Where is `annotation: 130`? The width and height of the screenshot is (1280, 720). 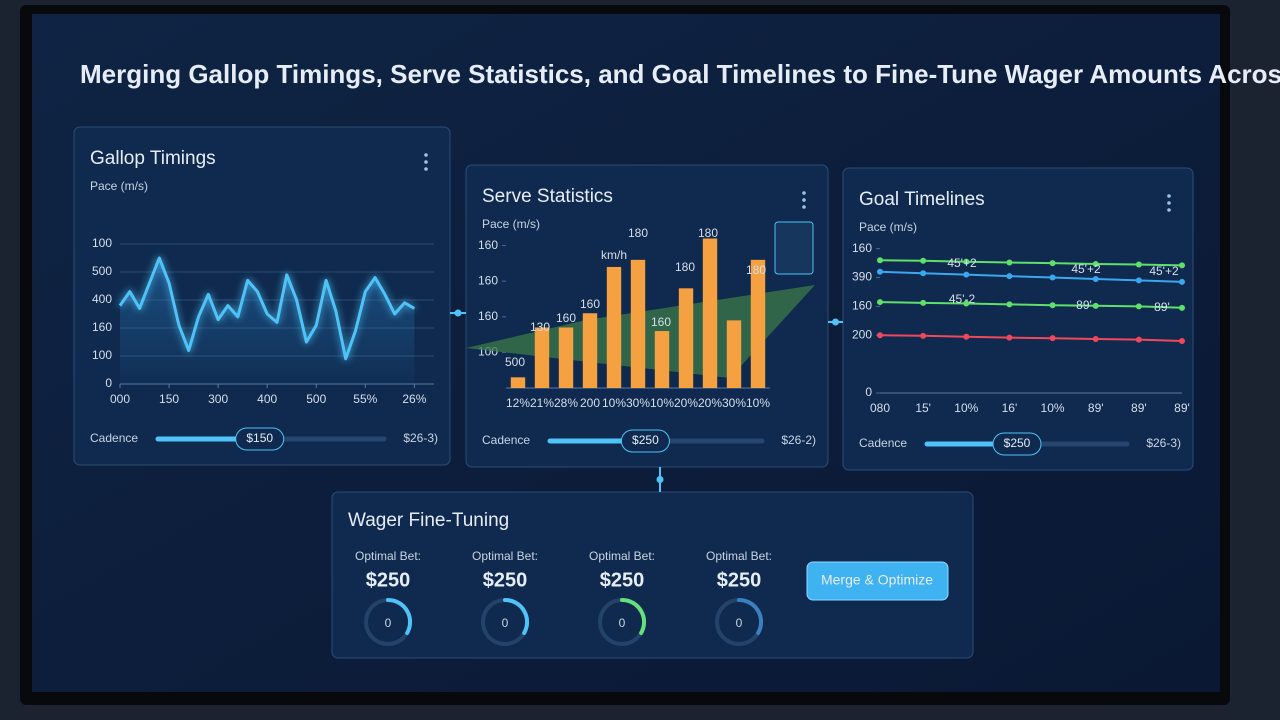
annotation: 130 is located at coordinates (540, 327).